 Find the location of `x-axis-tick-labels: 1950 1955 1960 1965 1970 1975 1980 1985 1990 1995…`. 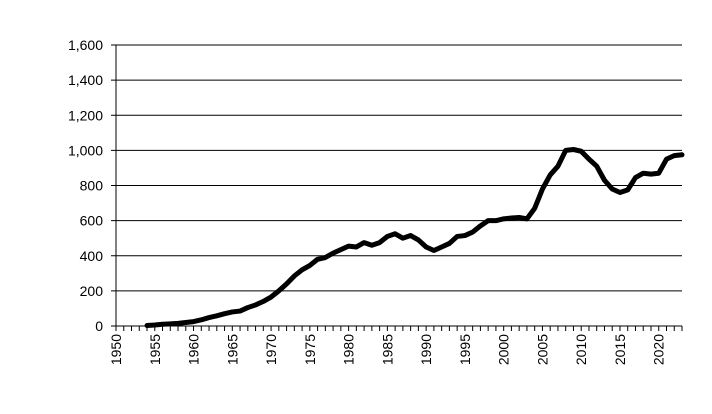

x-axis-tick-labels: 1950 1955 1960 1965 1970 1975 1980 1985 1990 1995… is located at coordinates (387, 349).